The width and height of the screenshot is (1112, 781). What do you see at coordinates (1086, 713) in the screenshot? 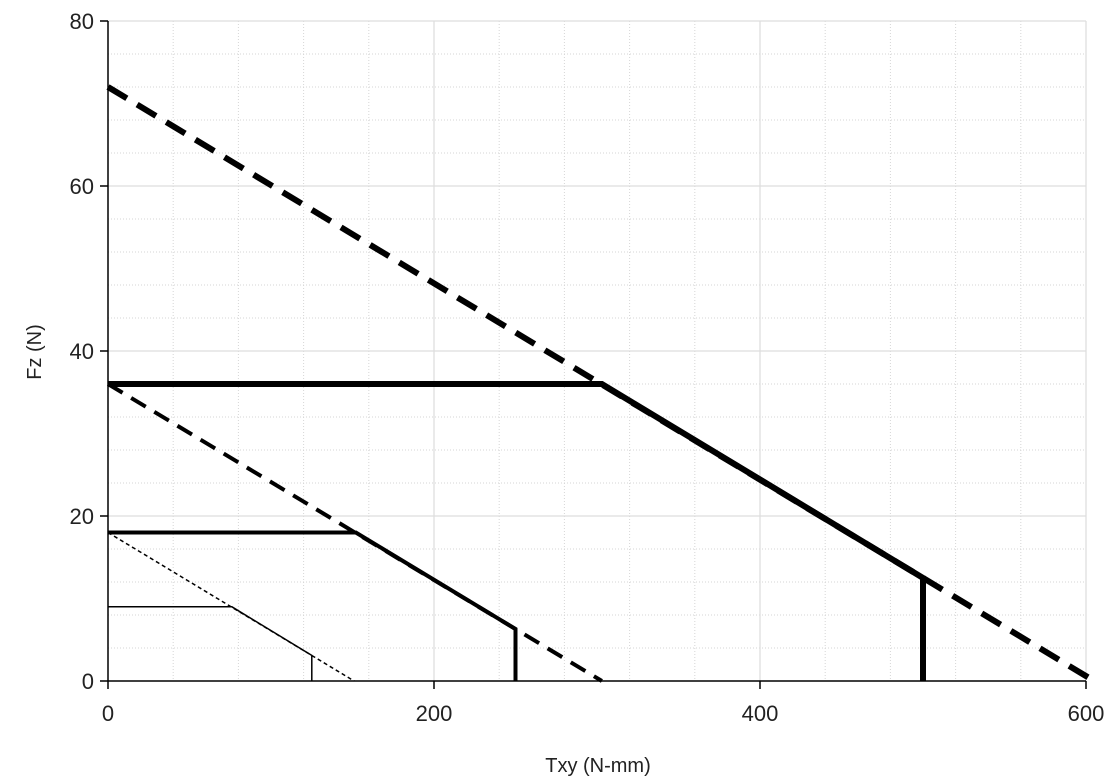
I see `x-tick-label: 600` at bounding box center [1086, 713].